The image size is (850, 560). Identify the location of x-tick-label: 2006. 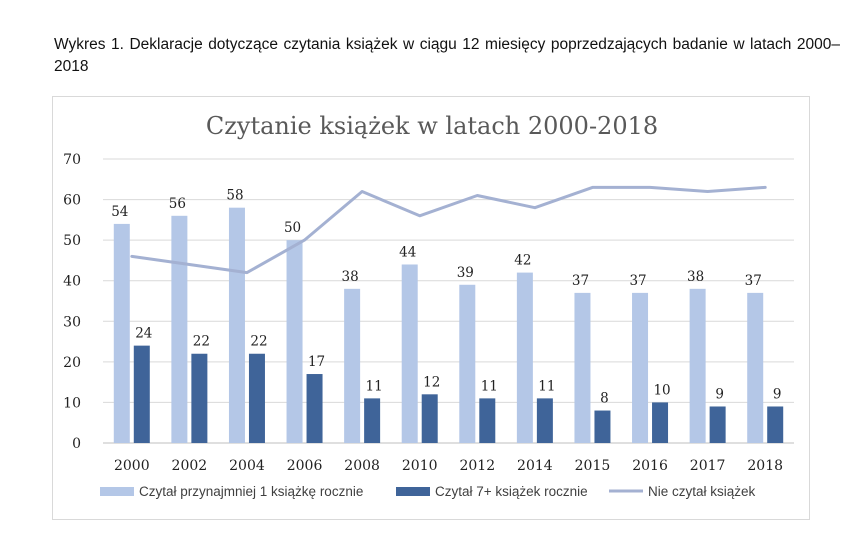
(305, 466).